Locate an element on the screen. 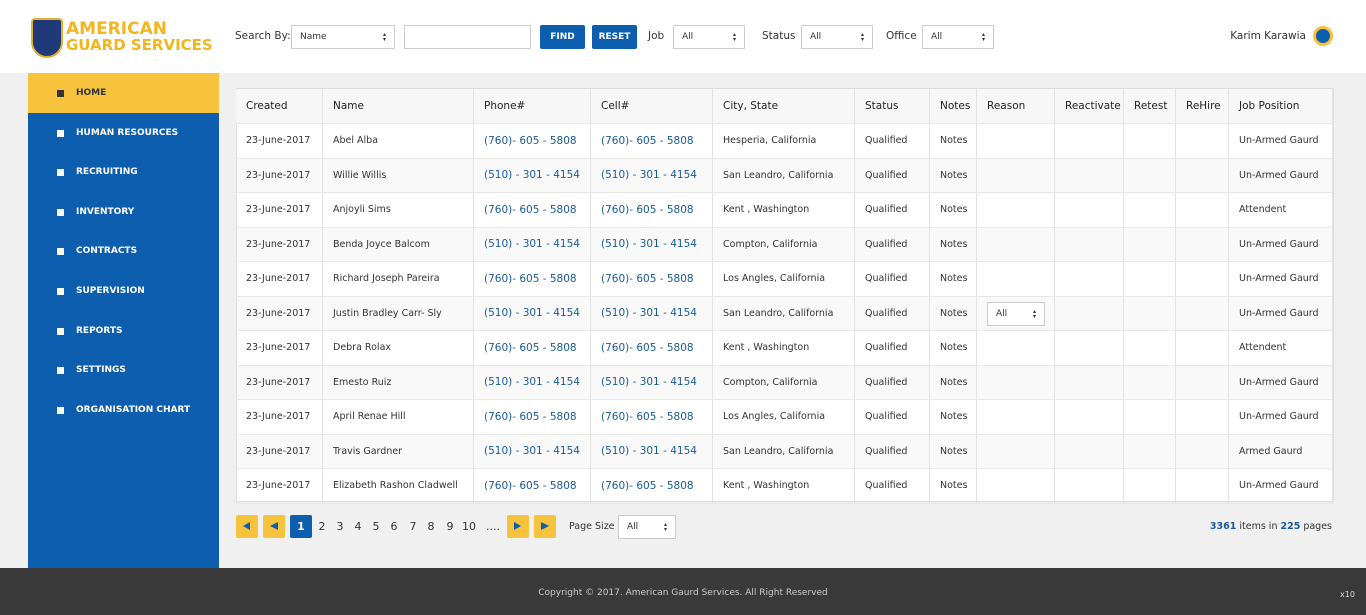 Image resolution: width=1366 pixels, height=615 pixels. arrow-icon is located at coordinates (545, 526).